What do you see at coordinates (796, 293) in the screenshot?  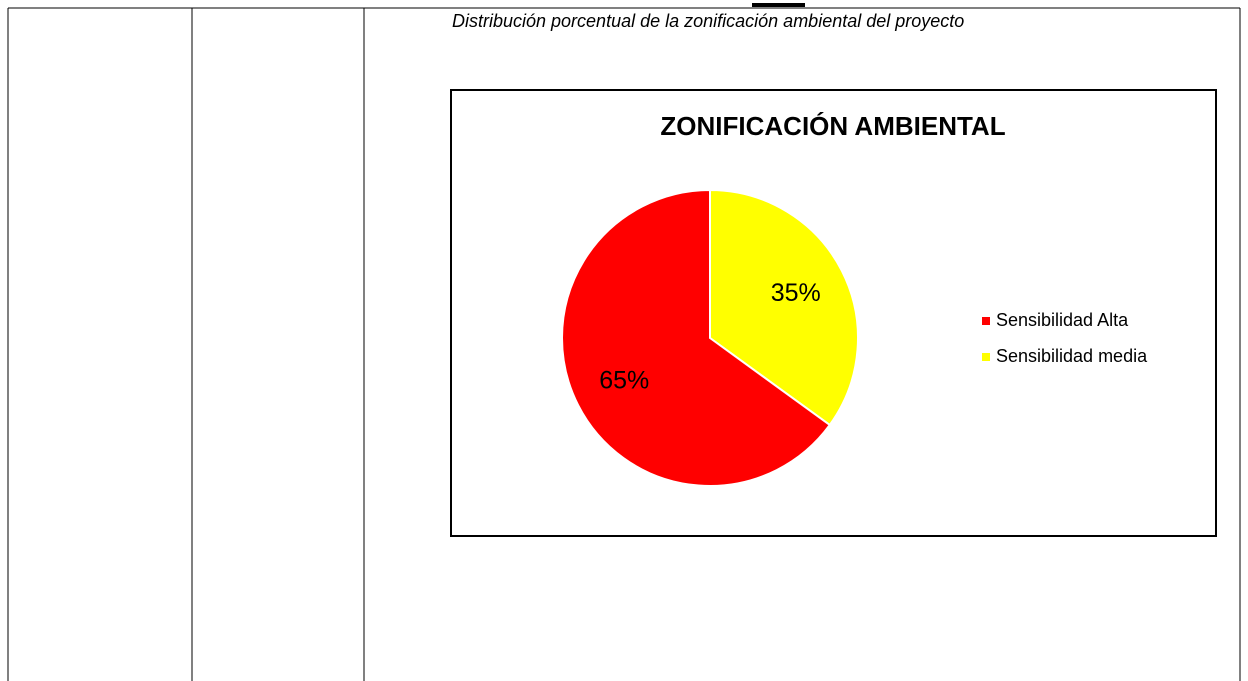 I see `data-label: 35%` at bounding box center [796, 293].